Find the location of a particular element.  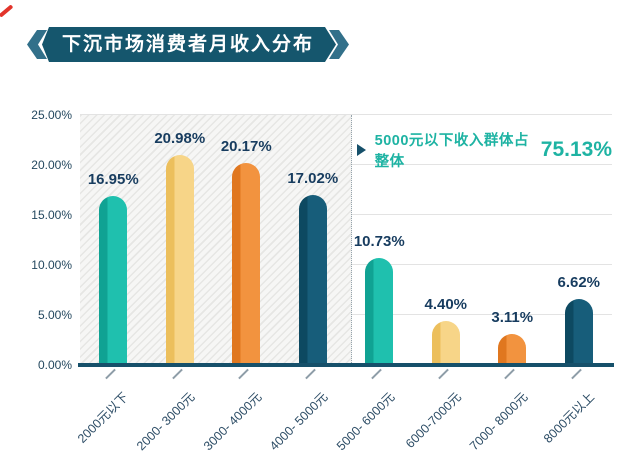

annotation-text: 5000元以下收入群体占整体 is located at coordinates (451, 151).